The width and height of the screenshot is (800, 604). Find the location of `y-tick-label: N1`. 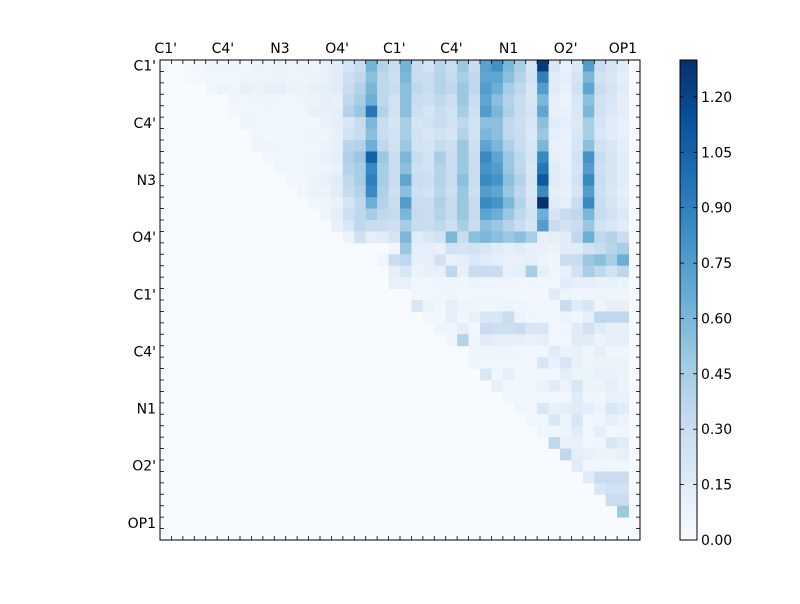

y-tick-label: N1 is located at coordinates (146, 410).